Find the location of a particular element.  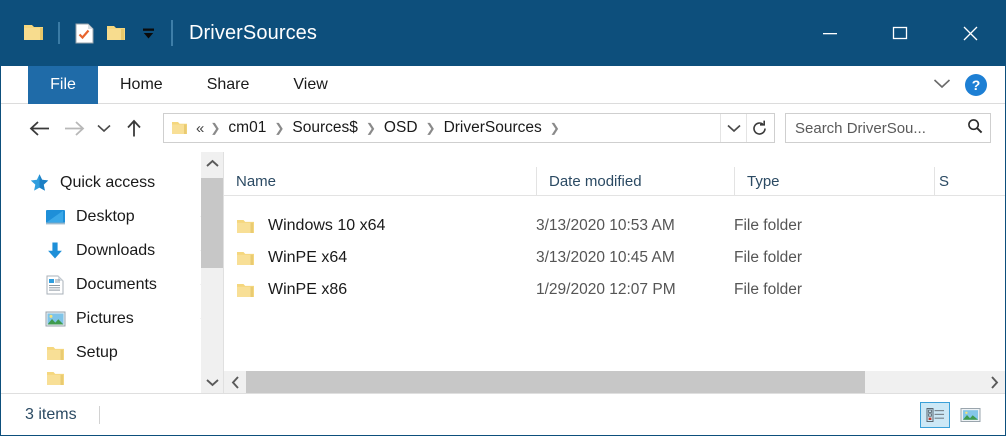

breadcrumb-overflow: « is located at coordinates (200, 128).